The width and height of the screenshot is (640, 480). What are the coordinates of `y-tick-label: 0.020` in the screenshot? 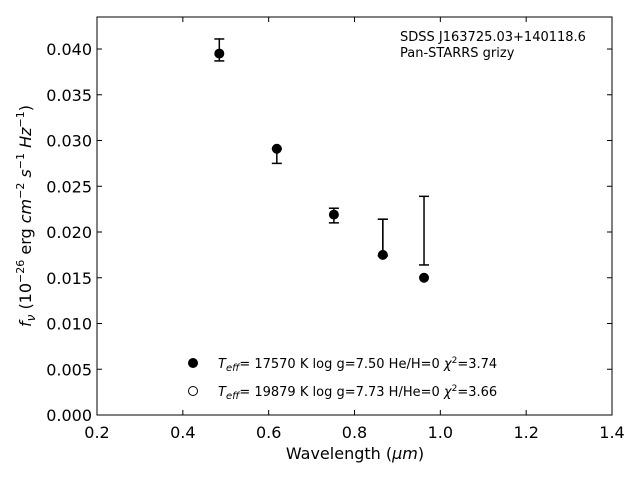 It's located at (69, 232).